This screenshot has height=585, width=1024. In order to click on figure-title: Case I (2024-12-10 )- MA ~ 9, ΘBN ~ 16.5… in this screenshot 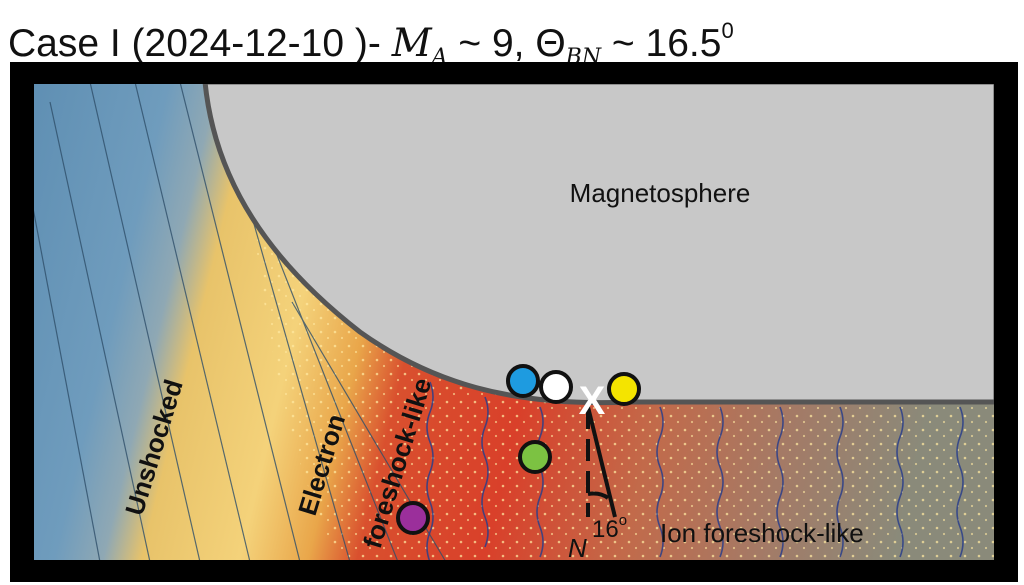, I will do `click(512, 35)`.